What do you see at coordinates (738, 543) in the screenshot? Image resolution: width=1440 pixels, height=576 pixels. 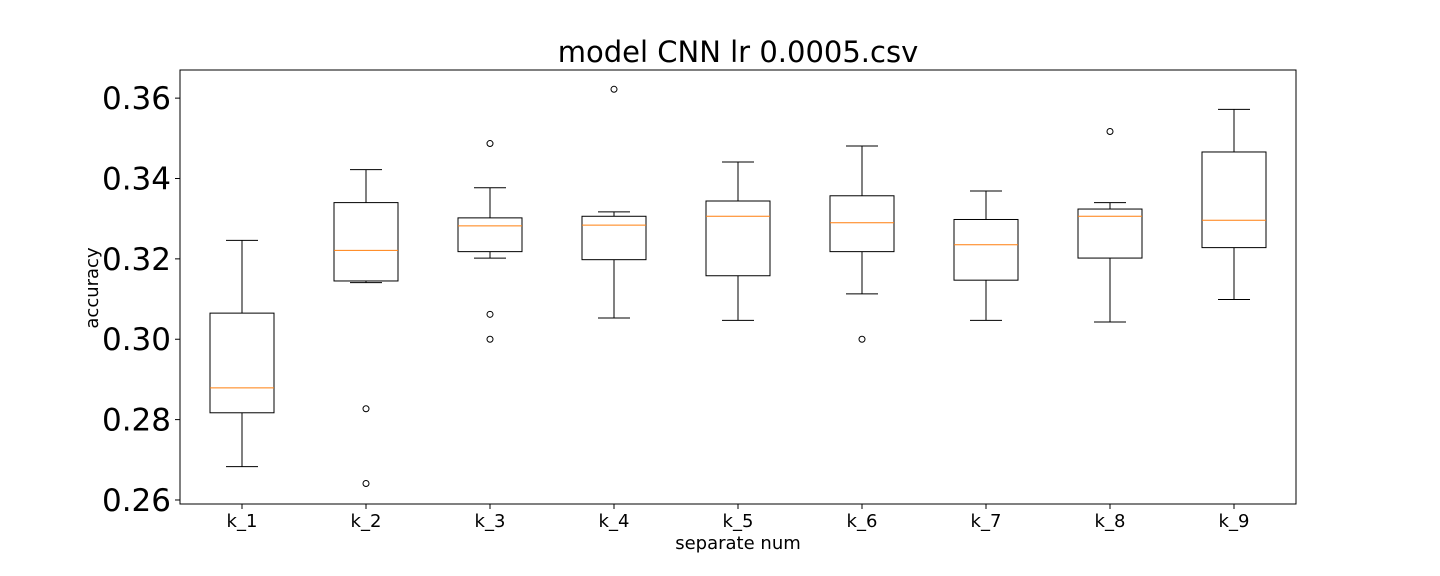 I see `x-axis-label: separate num` at bounding box center [738, 543].